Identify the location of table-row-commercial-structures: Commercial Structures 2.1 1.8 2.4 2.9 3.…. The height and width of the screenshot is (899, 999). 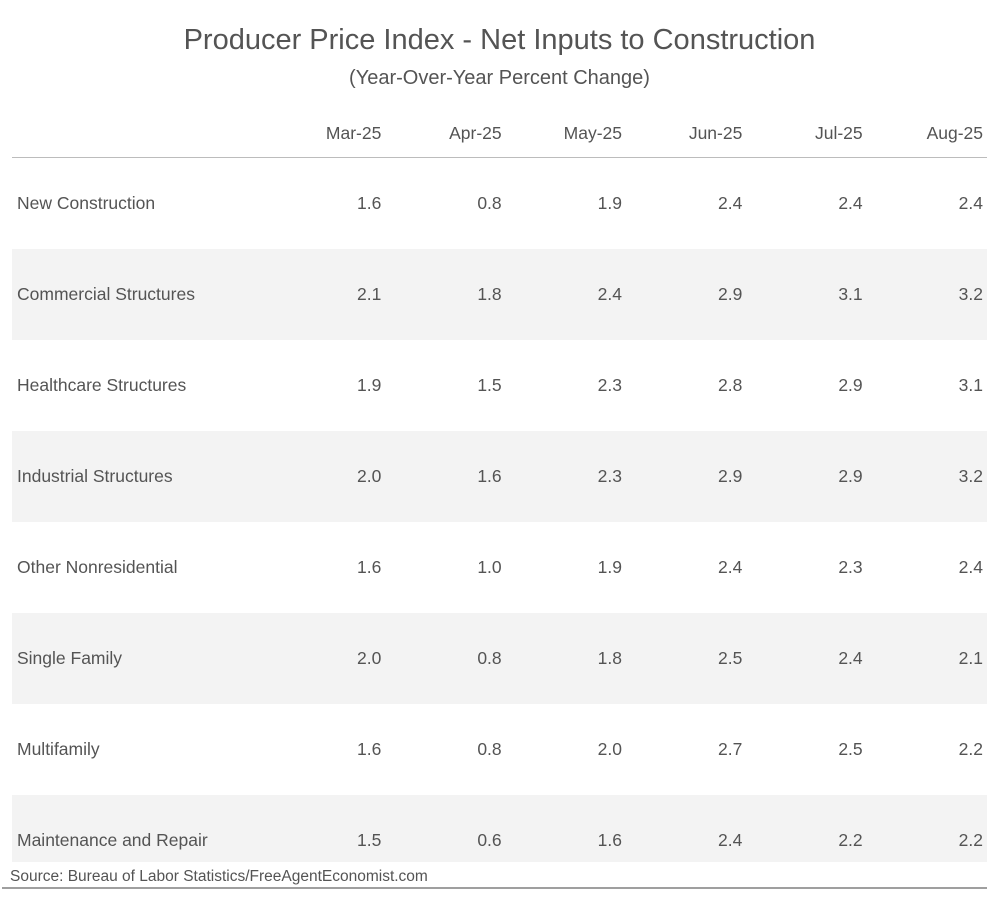
(499, 294).